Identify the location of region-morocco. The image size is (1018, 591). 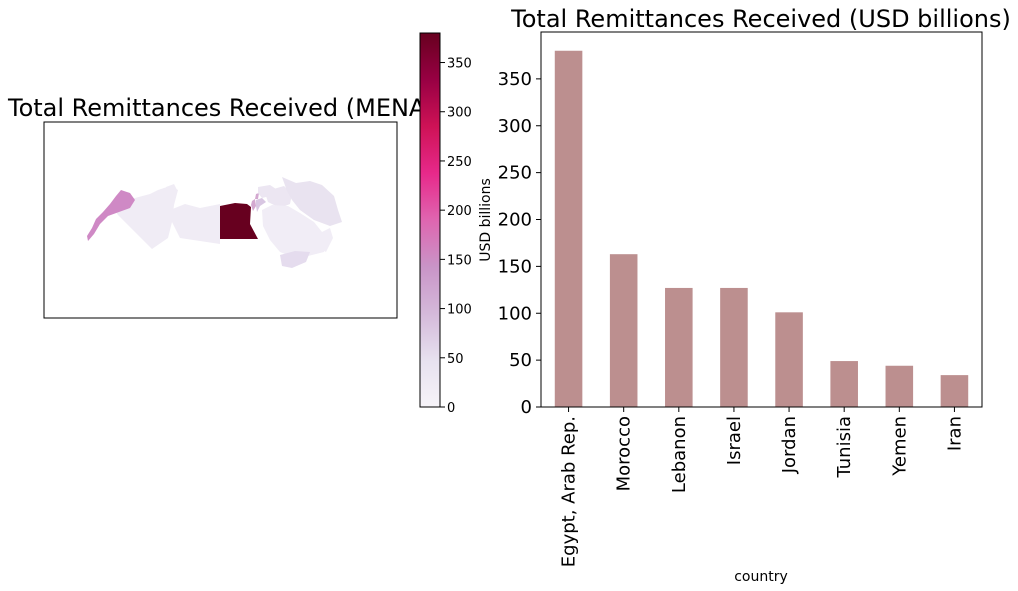
(111, 215).